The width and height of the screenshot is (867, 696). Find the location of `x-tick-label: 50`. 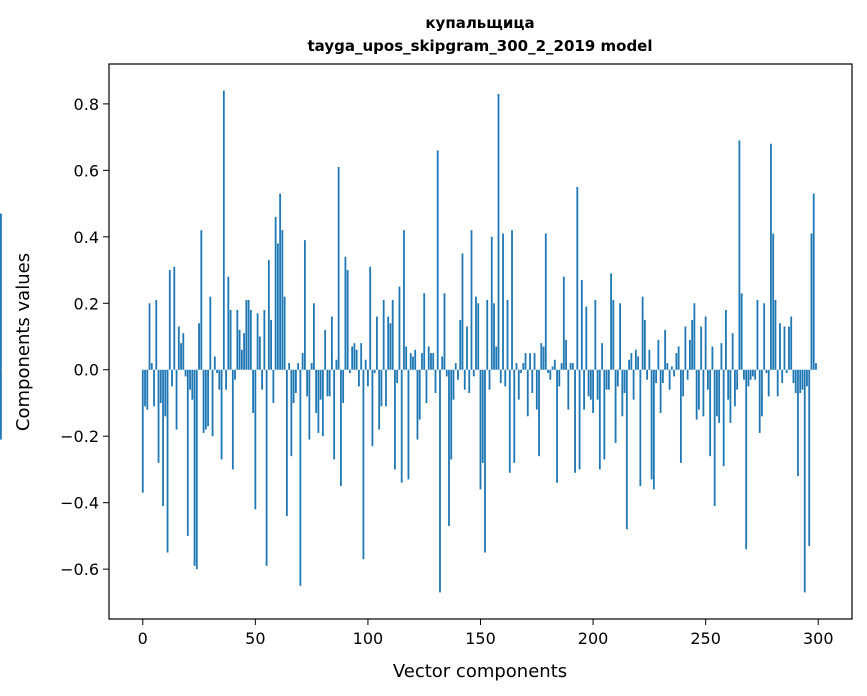

x-tick-label: 50 is located at coordinates (255, 638).